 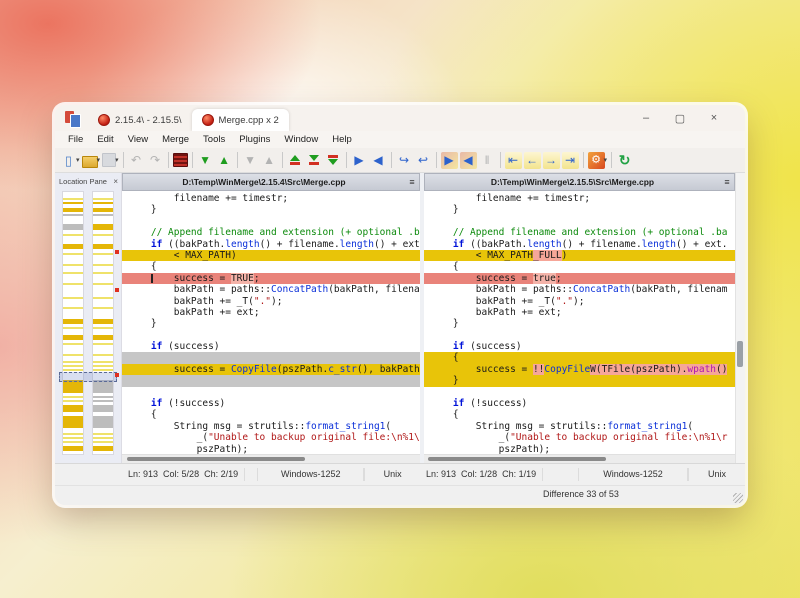 I want to click on location-strip-left, so click(x=73, y=323).